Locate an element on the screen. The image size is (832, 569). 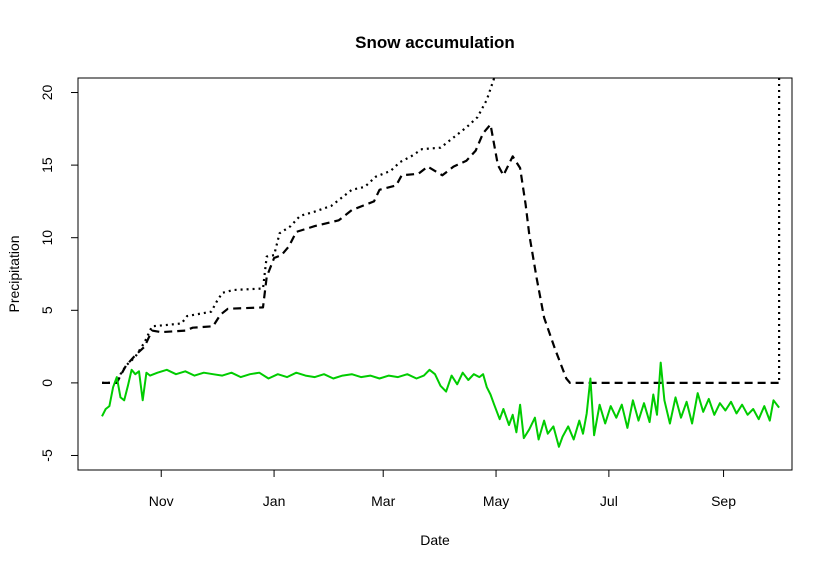
y-tick-label: -5 is located at coordinates (47, 455).